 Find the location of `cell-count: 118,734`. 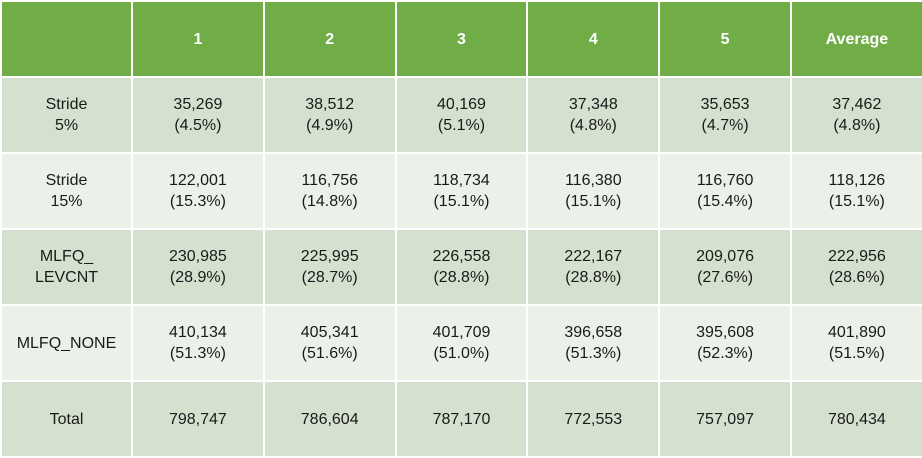

cell-count: 118,734 is located at coordinates (461, 180).